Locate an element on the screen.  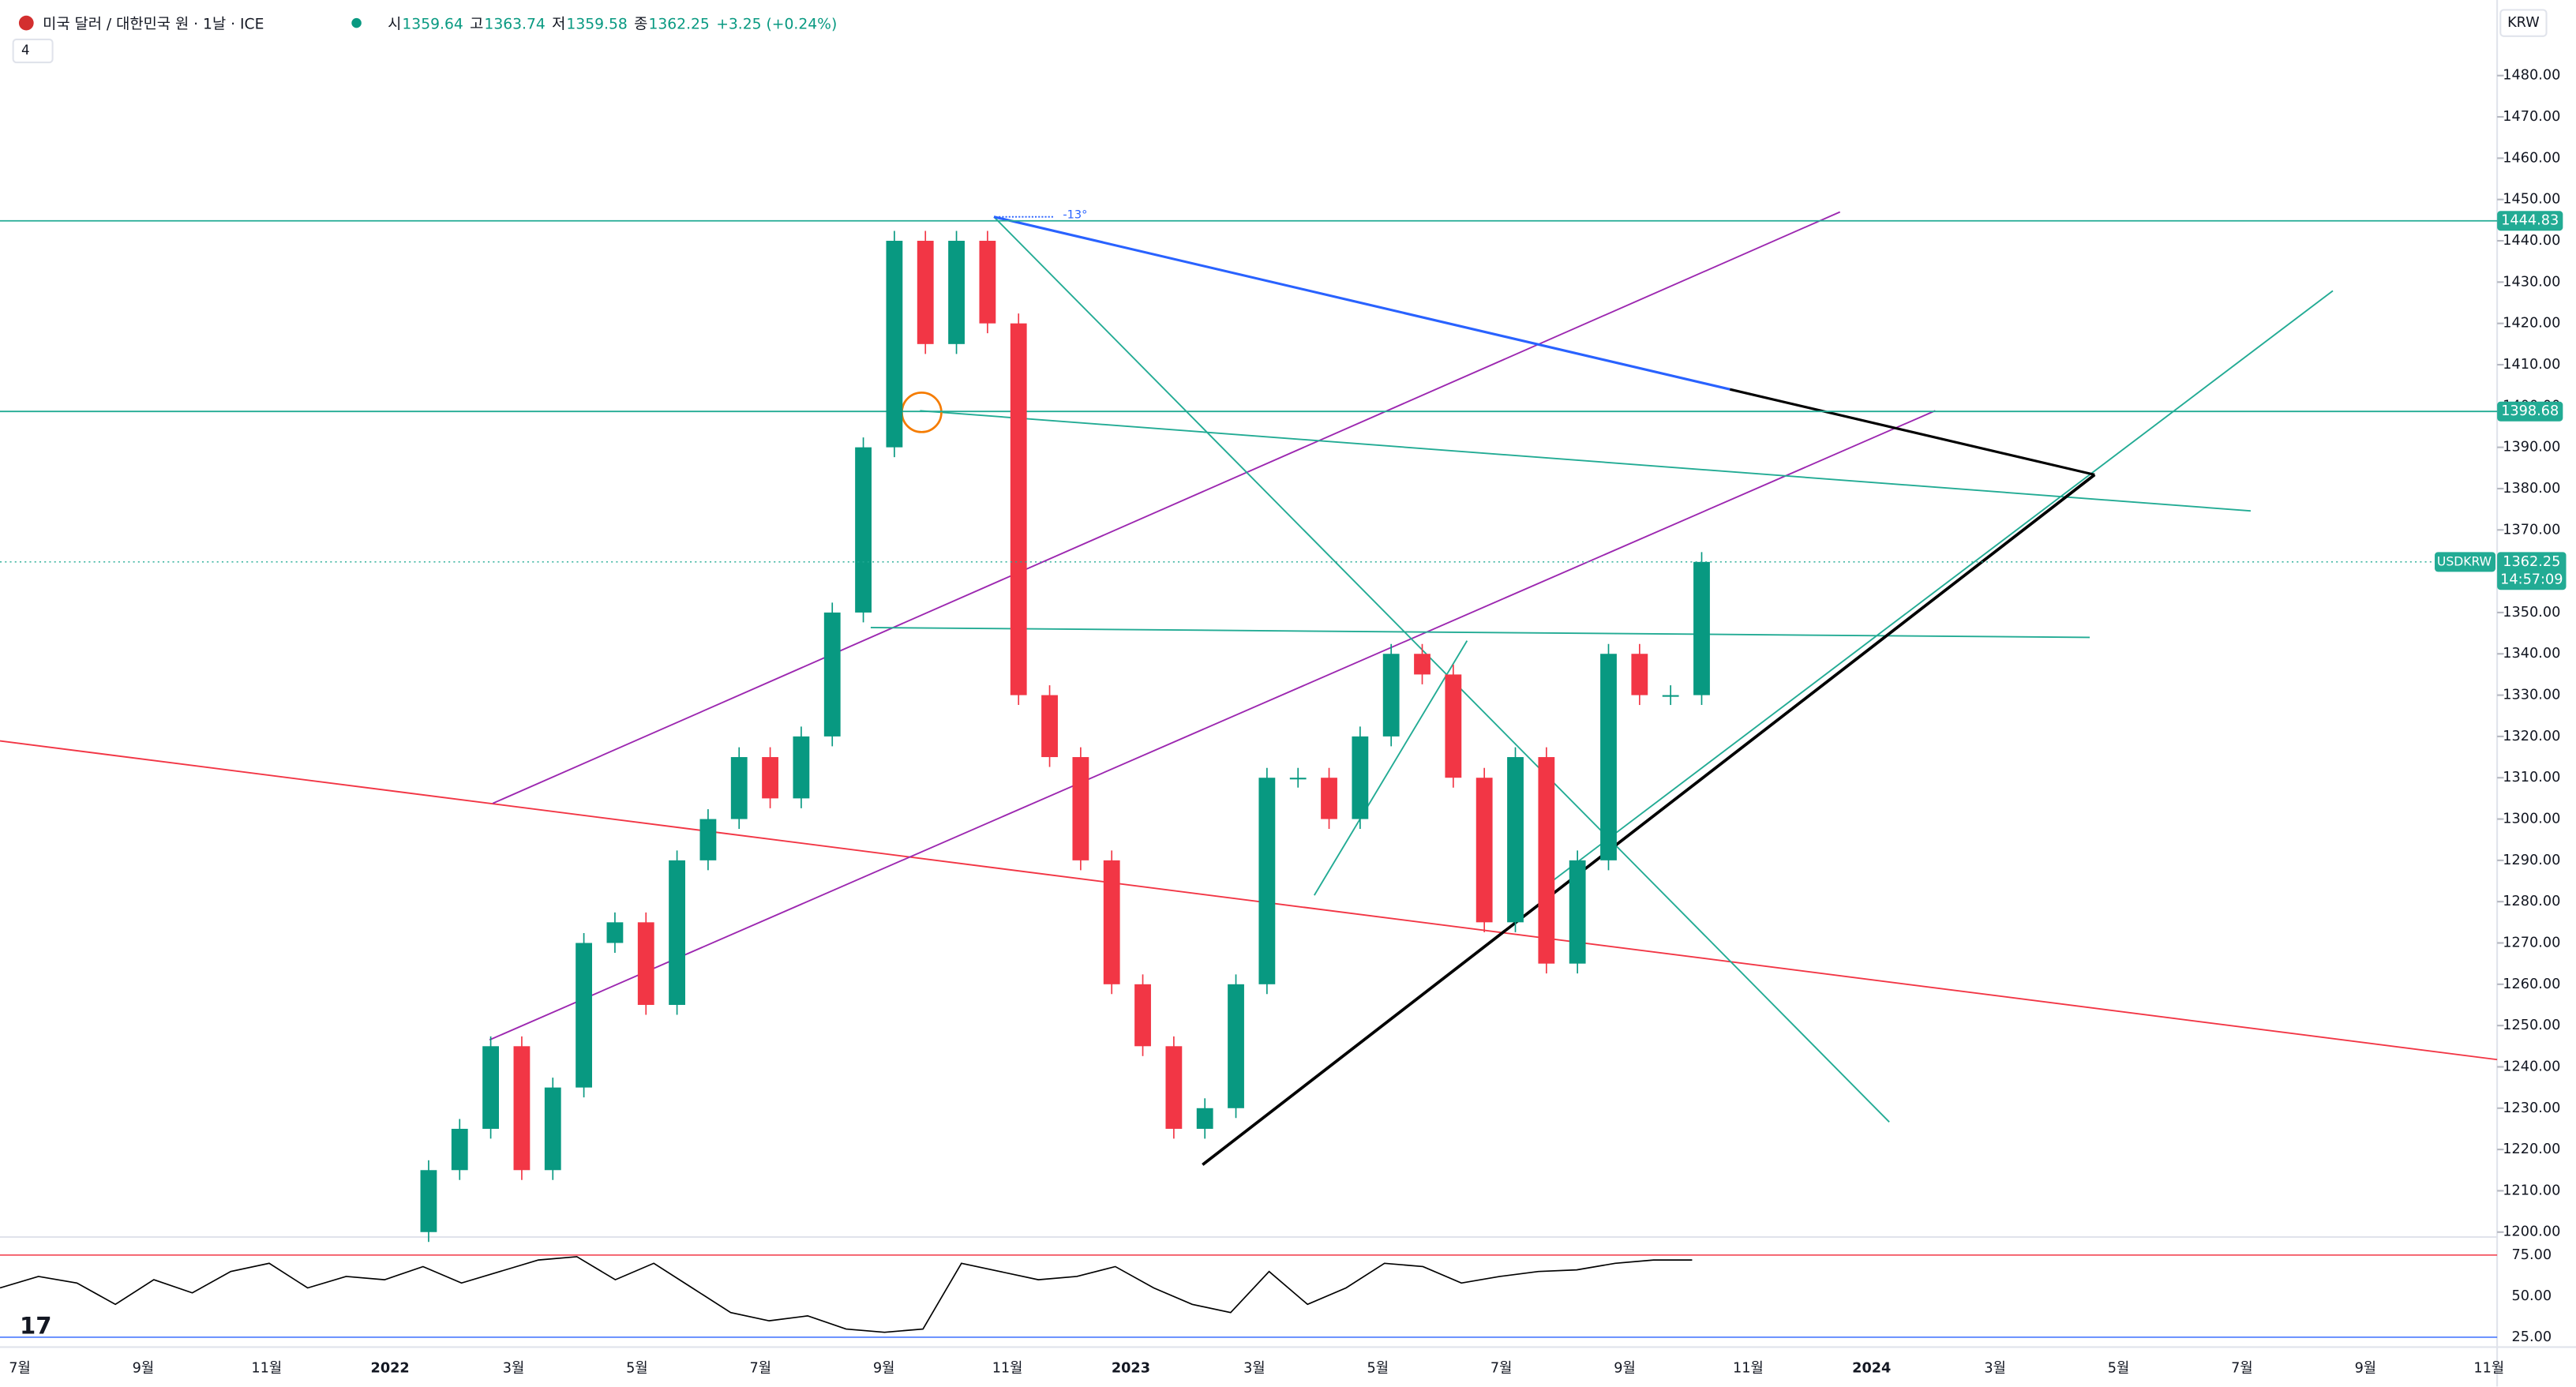
indicator-count: 4 is located at coordinates (25, 50).